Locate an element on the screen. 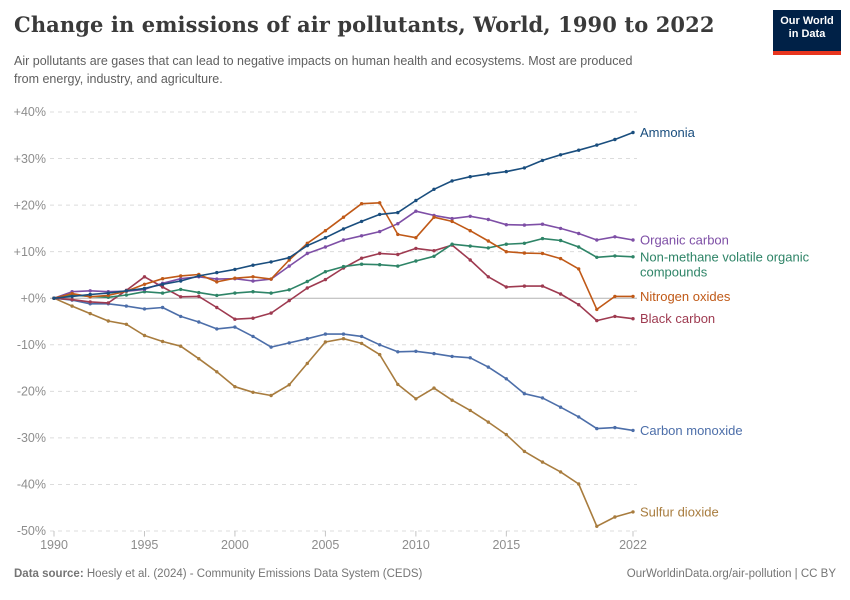 This screenshot has height=600, width=850. y-tick-label: -30% is located at coordinates (31, 438).